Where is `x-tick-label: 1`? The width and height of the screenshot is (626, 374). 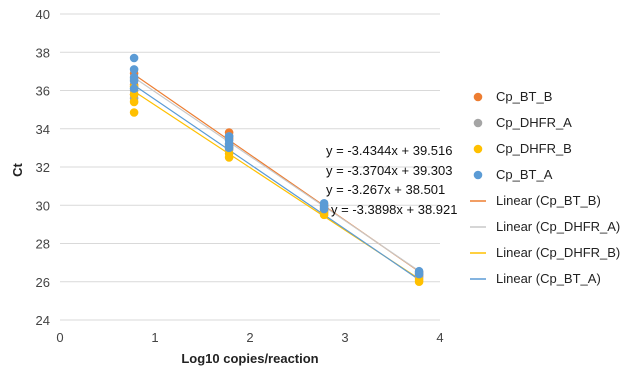 x-tick-label: 1 is located at coordinates (154, 337).